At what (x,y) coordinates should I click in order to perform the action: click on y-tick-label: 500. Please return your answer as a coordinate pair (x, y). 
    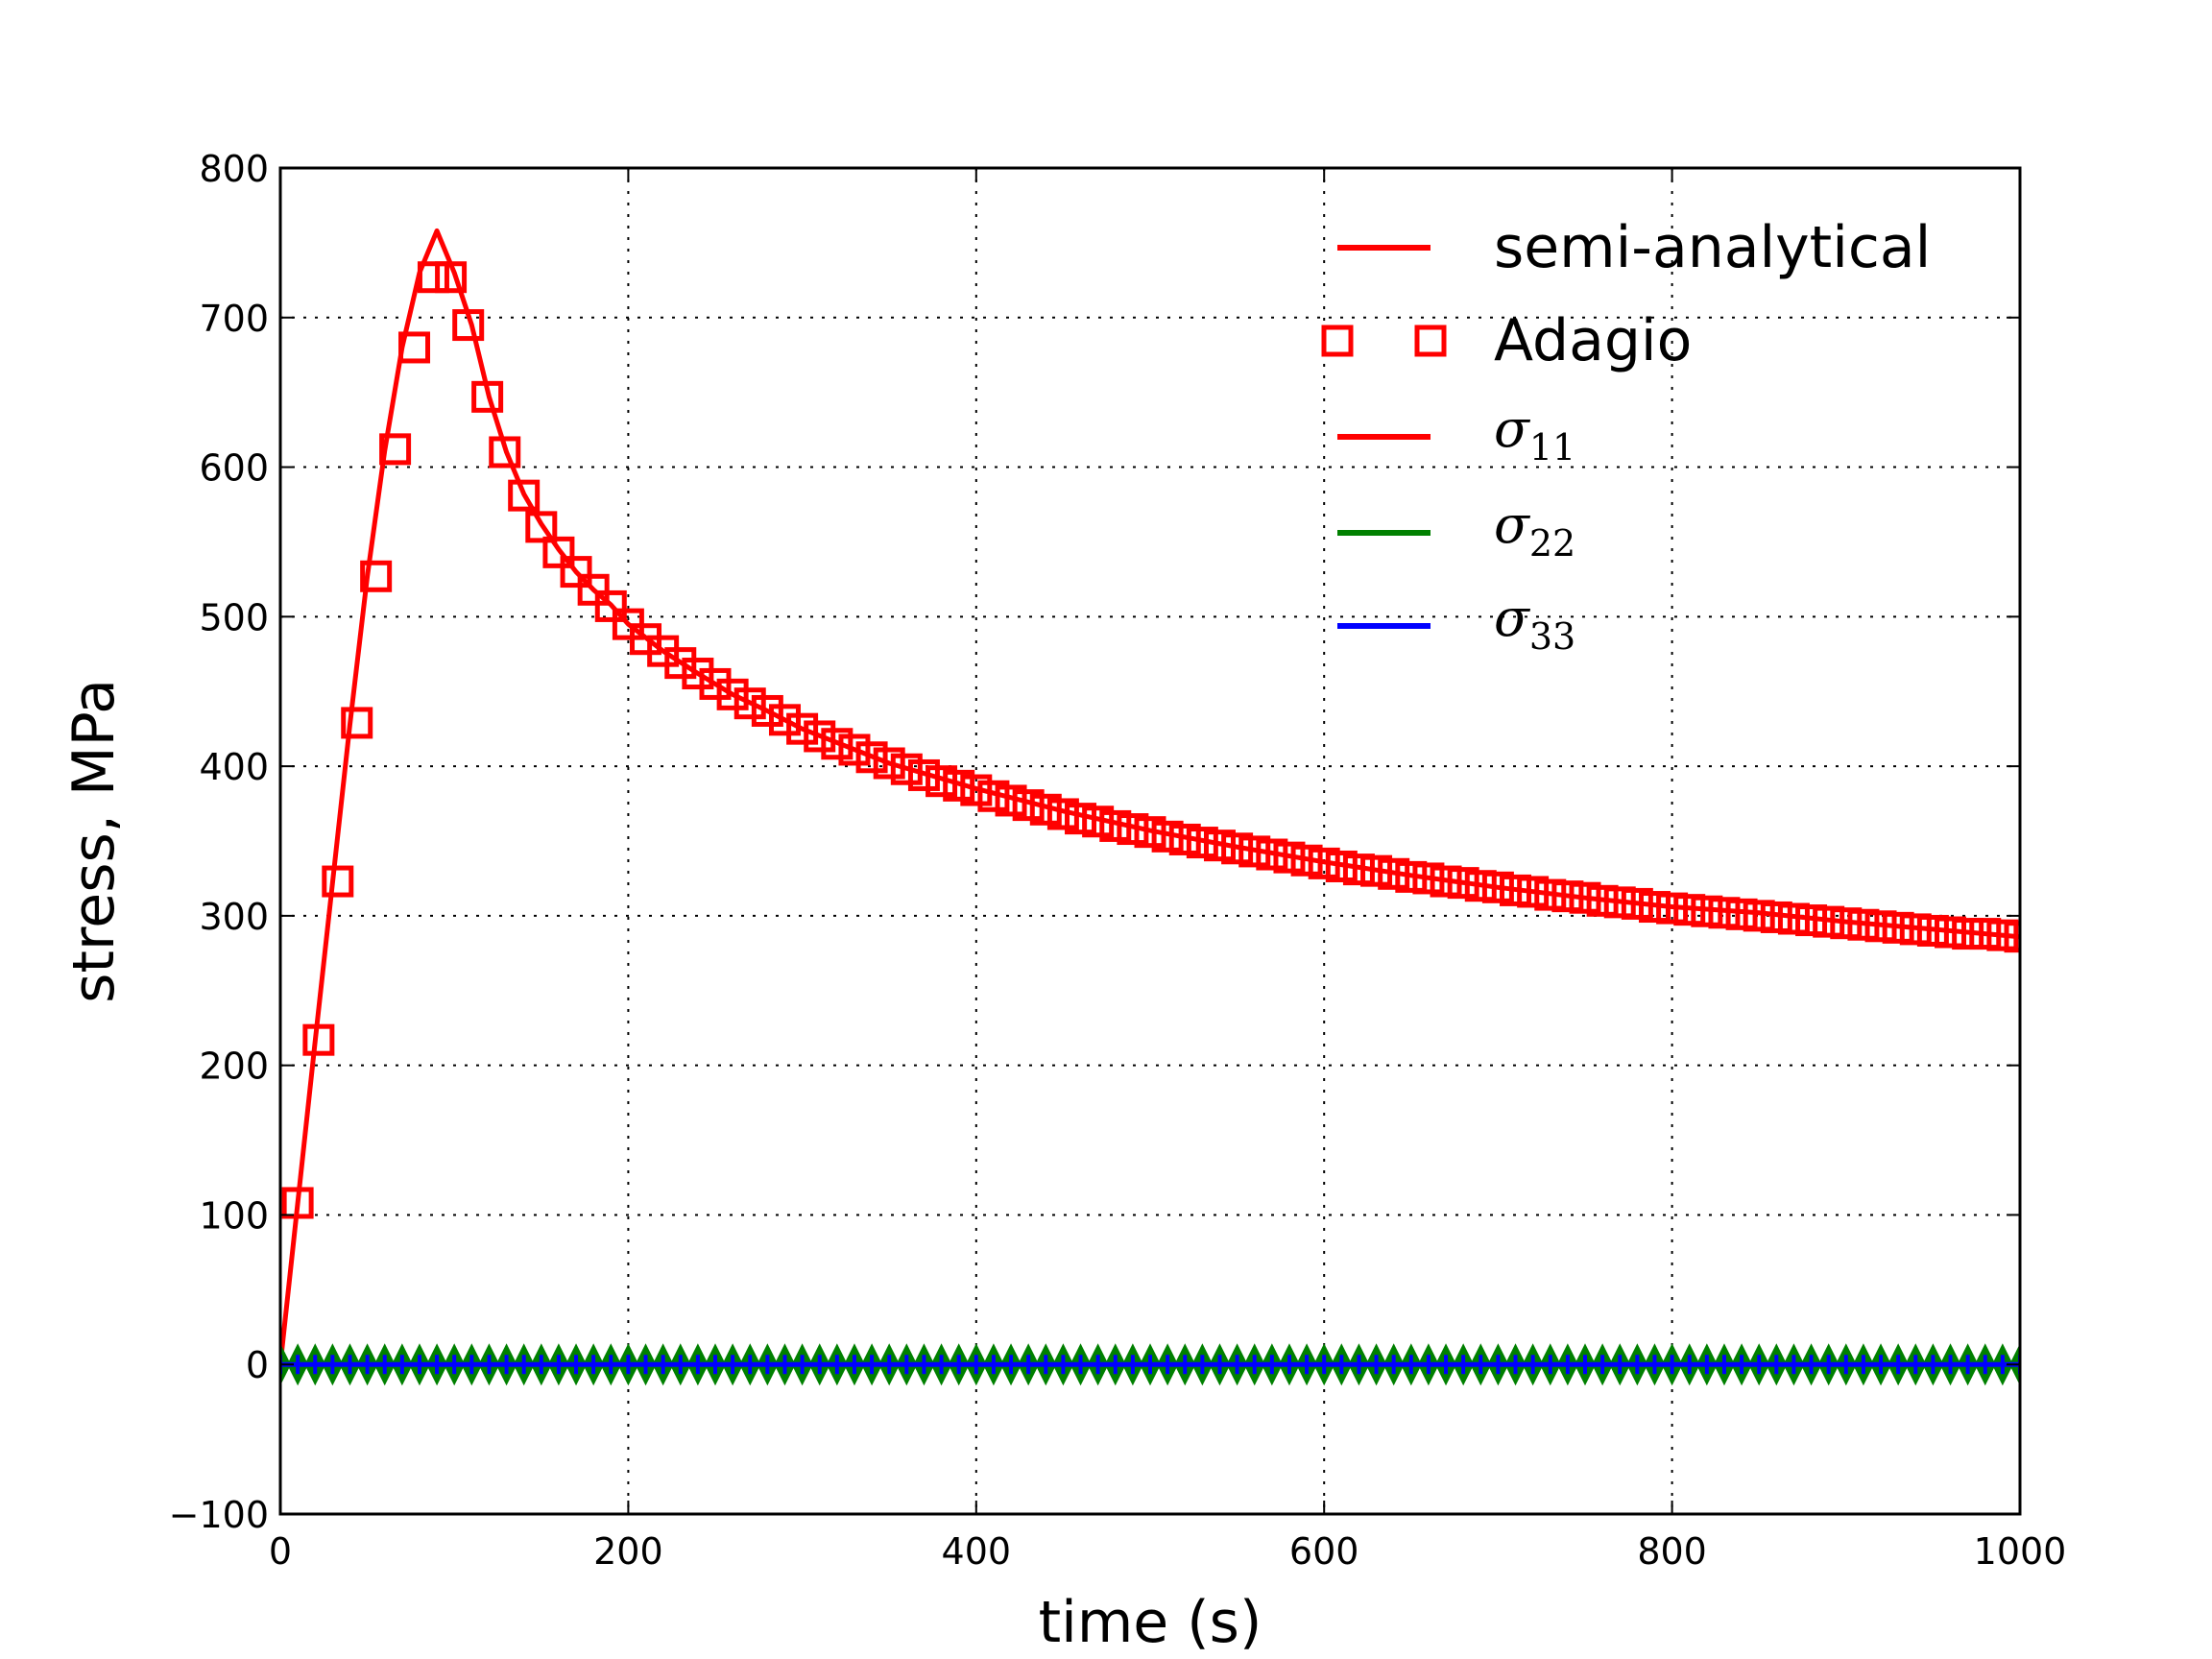
    Looking at the image, I should click on (234, 617).